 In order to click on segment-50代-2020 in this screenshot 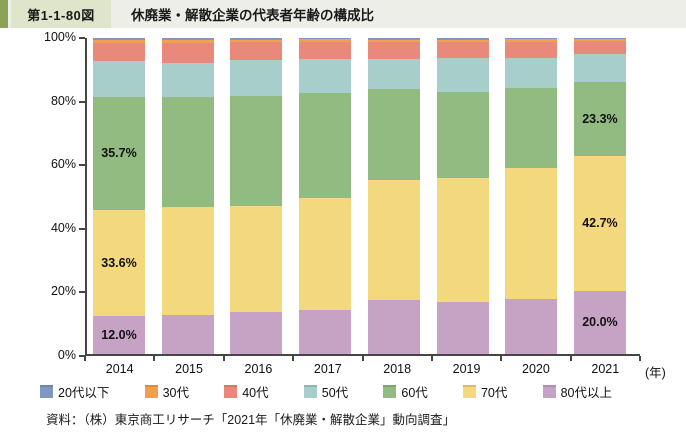, I will do `click(531, 73)`.